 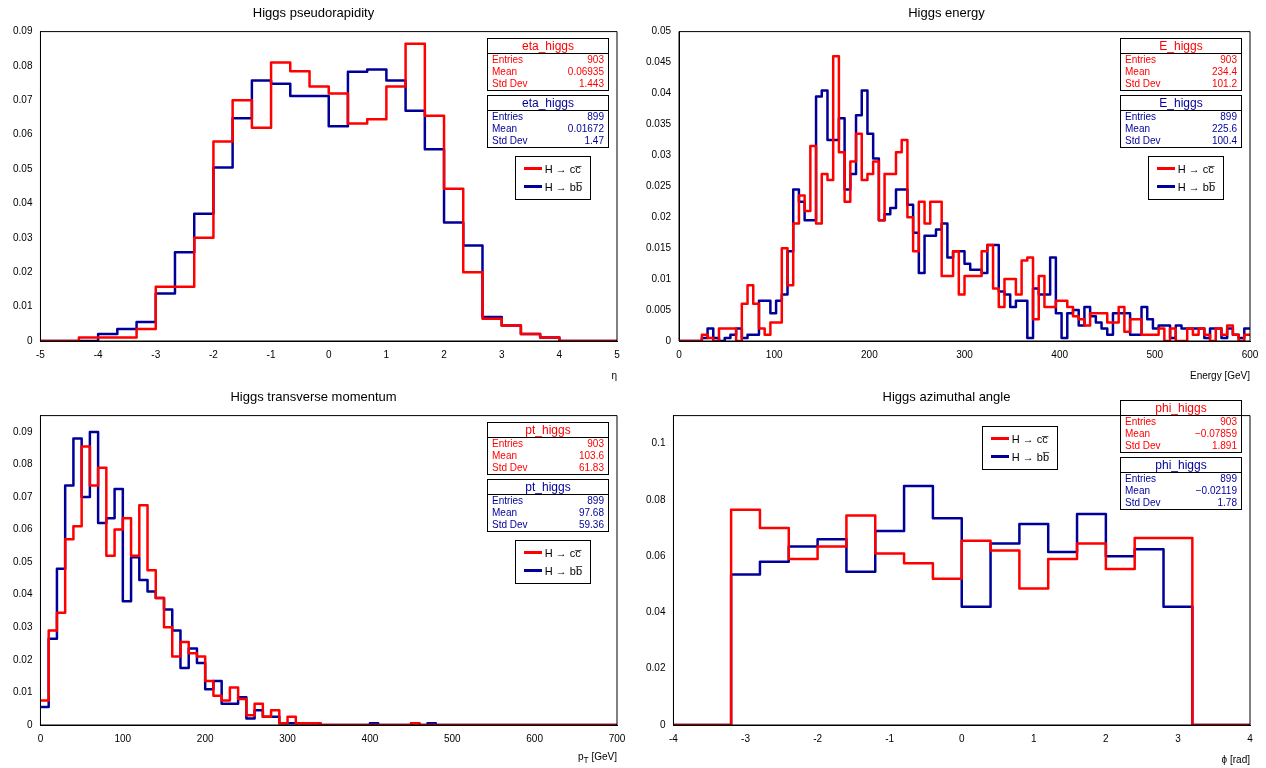 I want to click on y-tick-label: 0.025, so click(x=658, y=186).